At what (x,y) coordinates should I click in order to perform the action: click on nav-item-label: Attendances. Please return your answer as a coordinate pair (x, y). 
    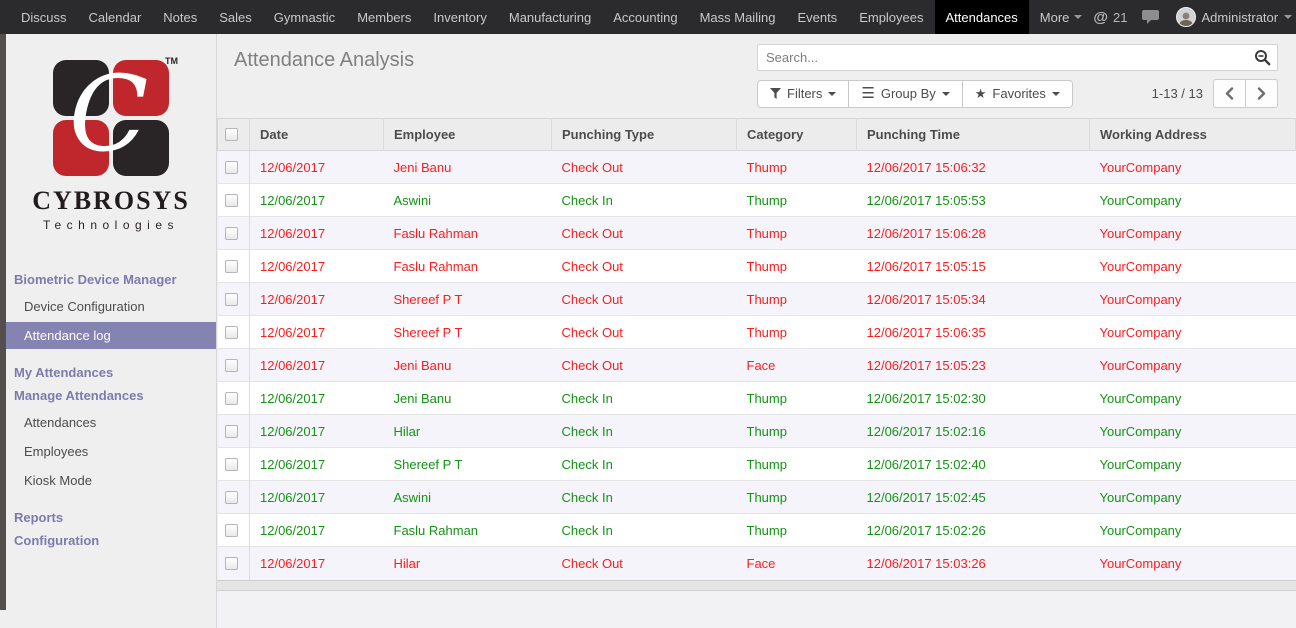
    Looking at the image, I should click on (981, 17).